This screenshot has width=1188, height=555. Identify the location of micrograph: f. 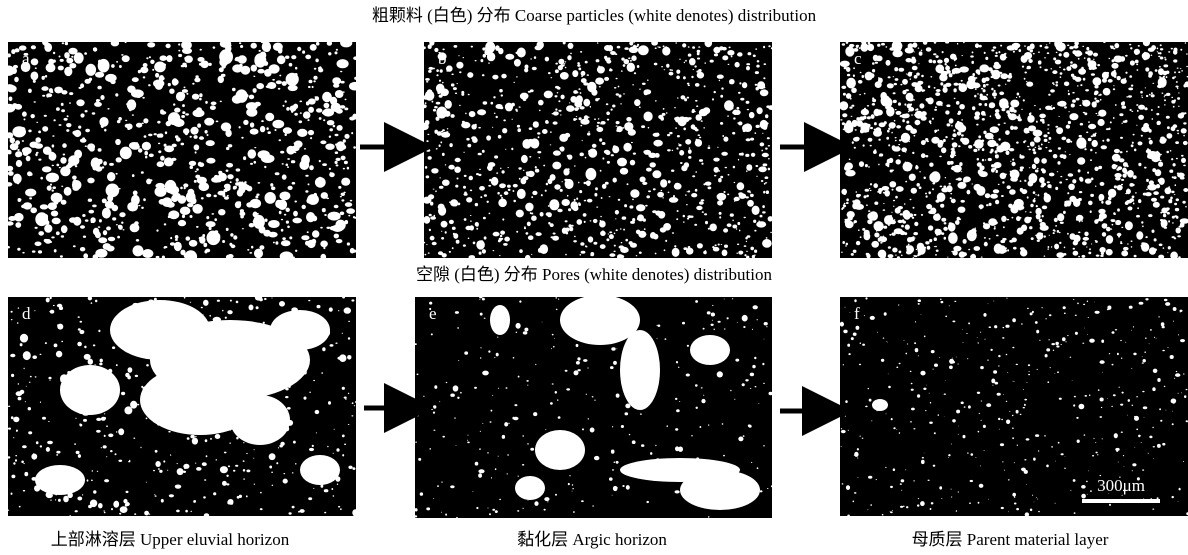
(1014, 406).